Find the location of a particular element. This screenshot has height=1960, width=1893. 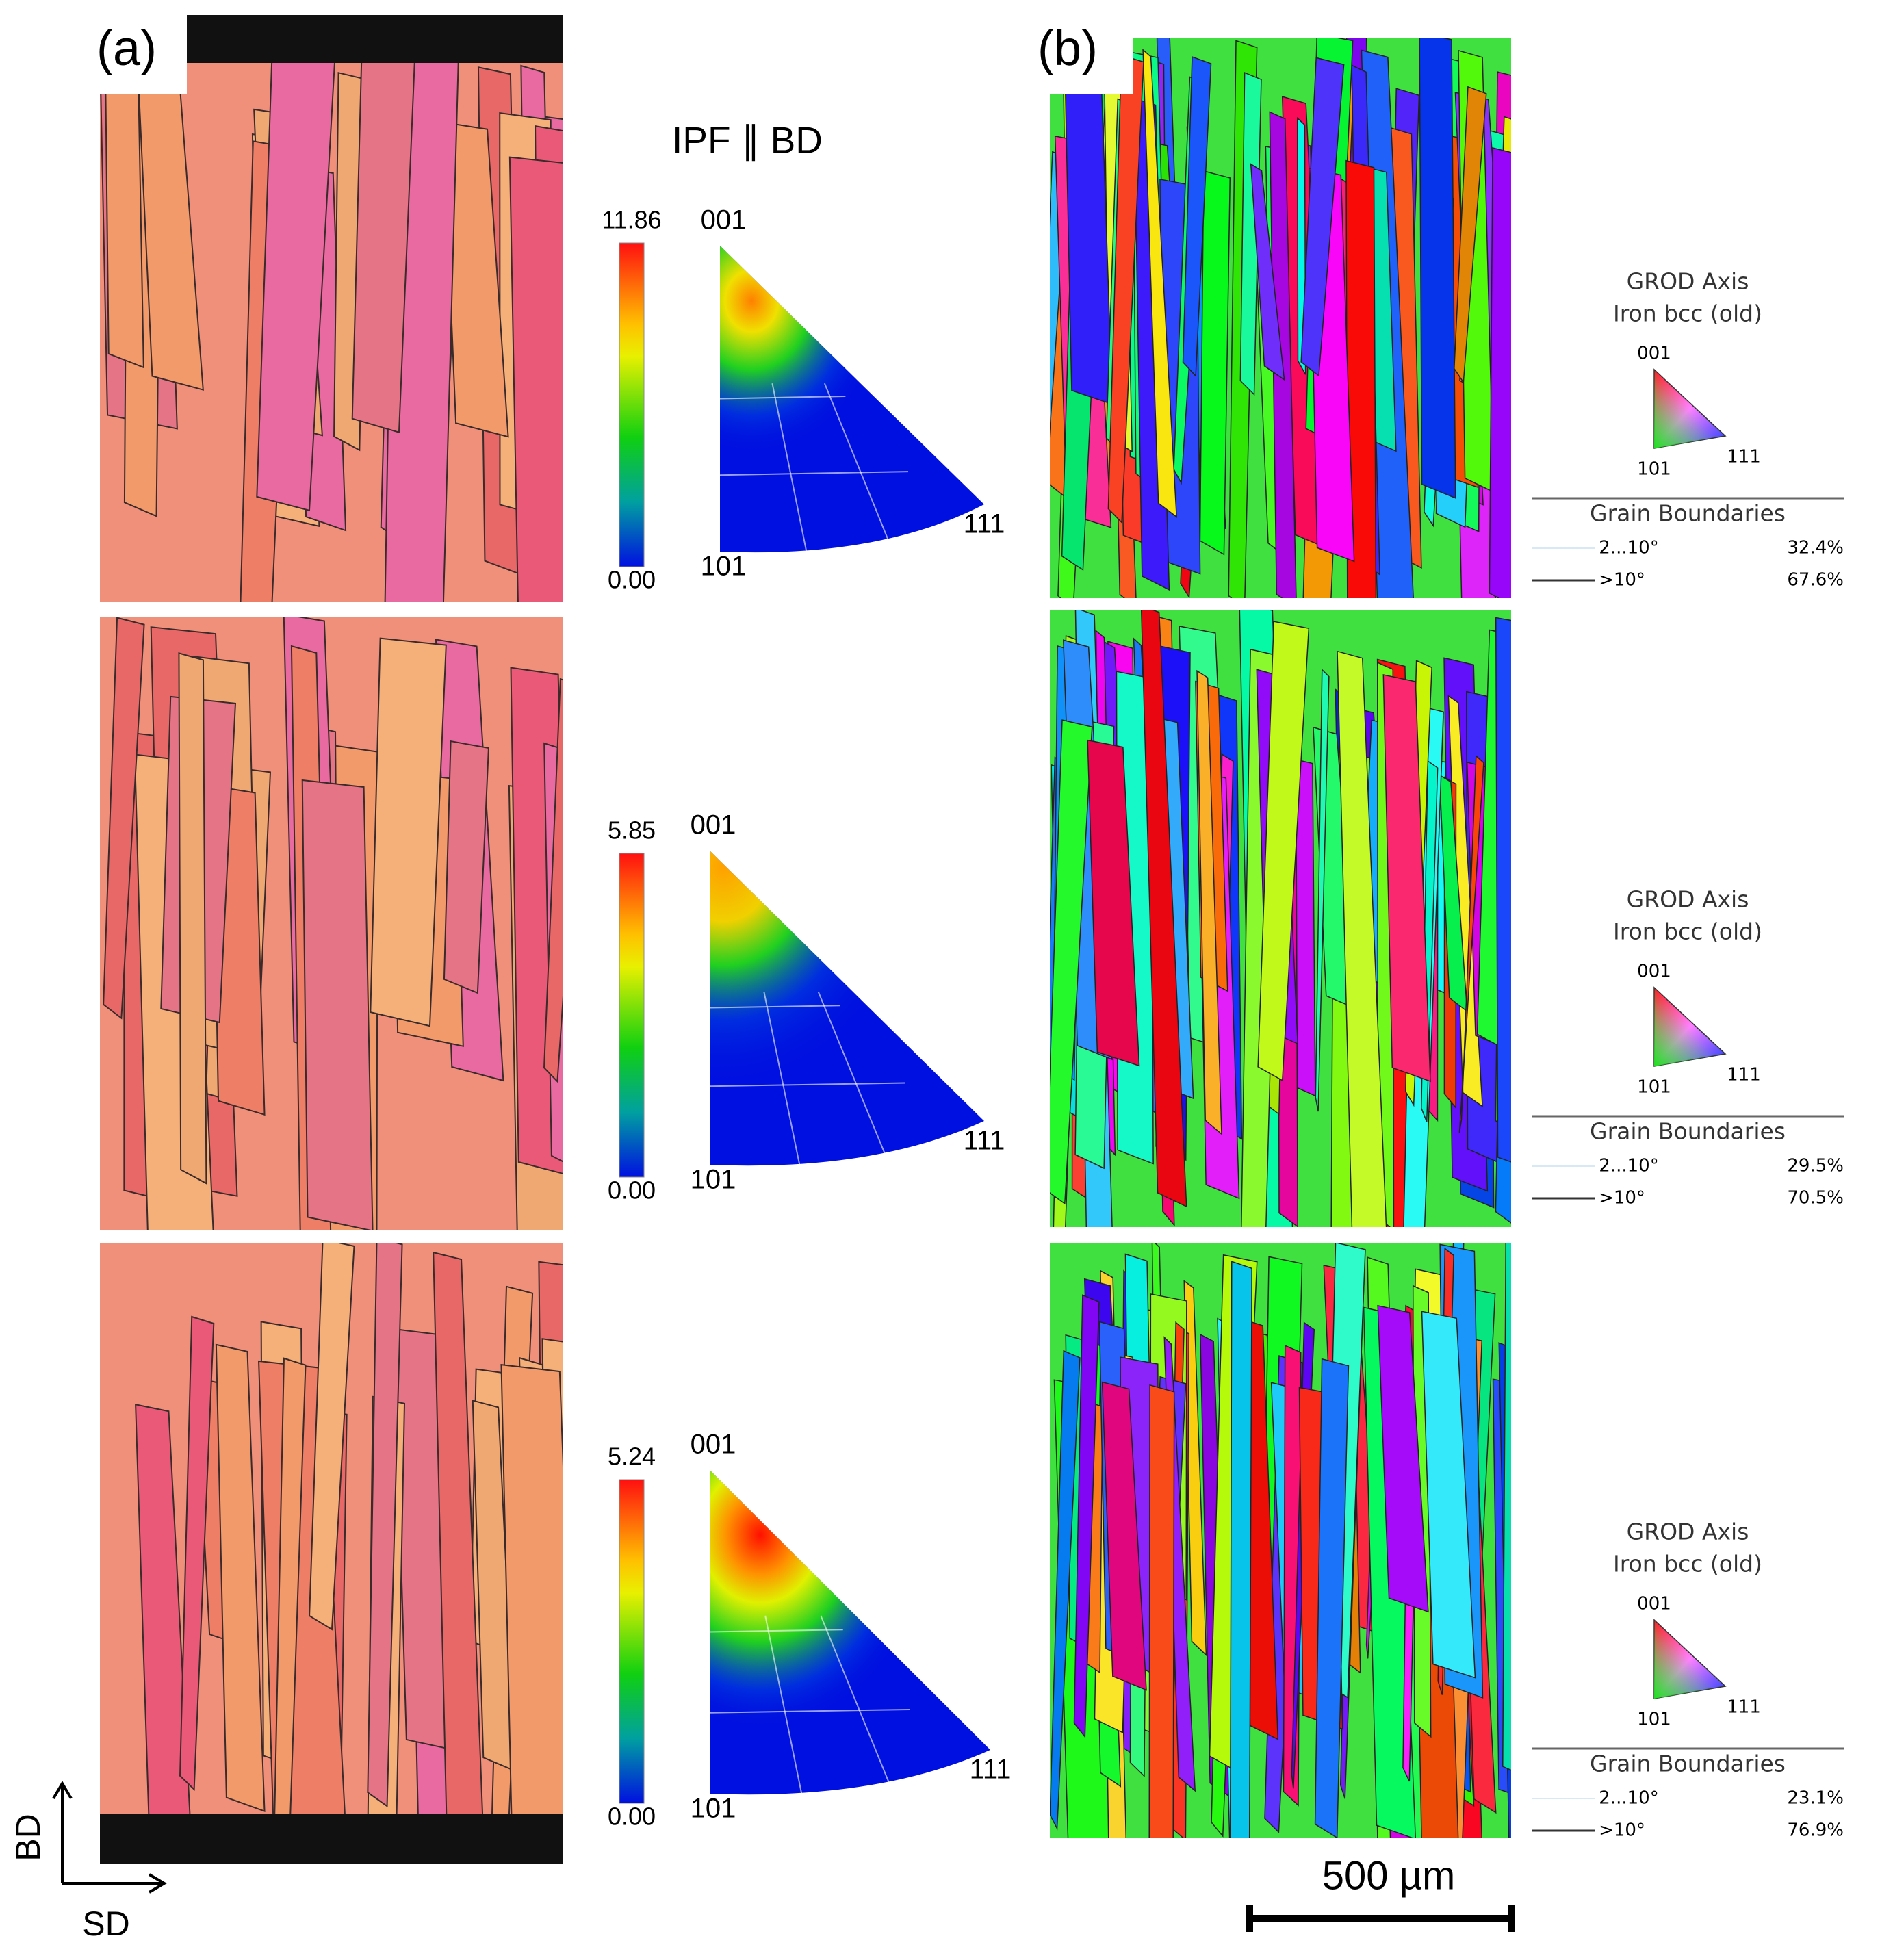

scale-bar is located at coordinates (1381, 1918).